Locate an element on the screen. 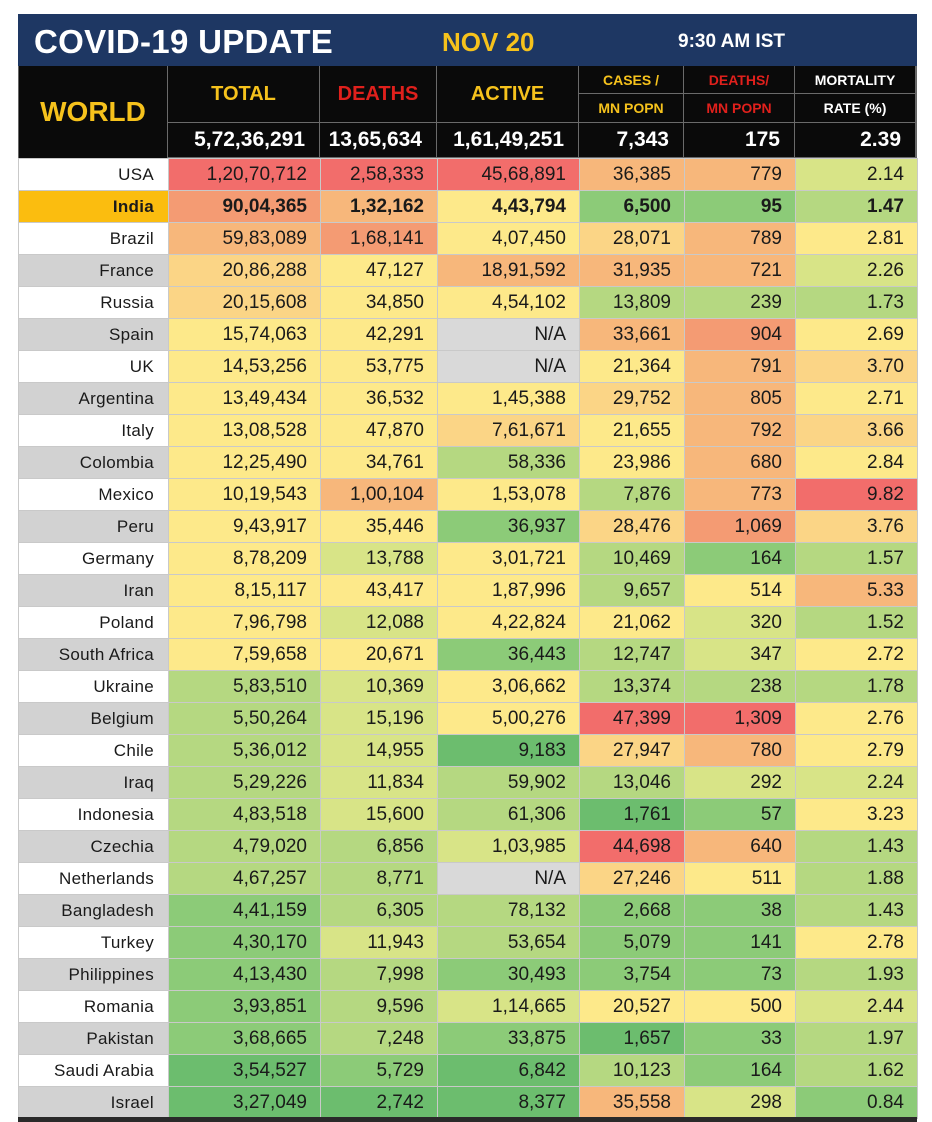 The height and width of the screenshot is (1122, 932). cell-mortality: 1.47 is located at coordinates (856, 206).